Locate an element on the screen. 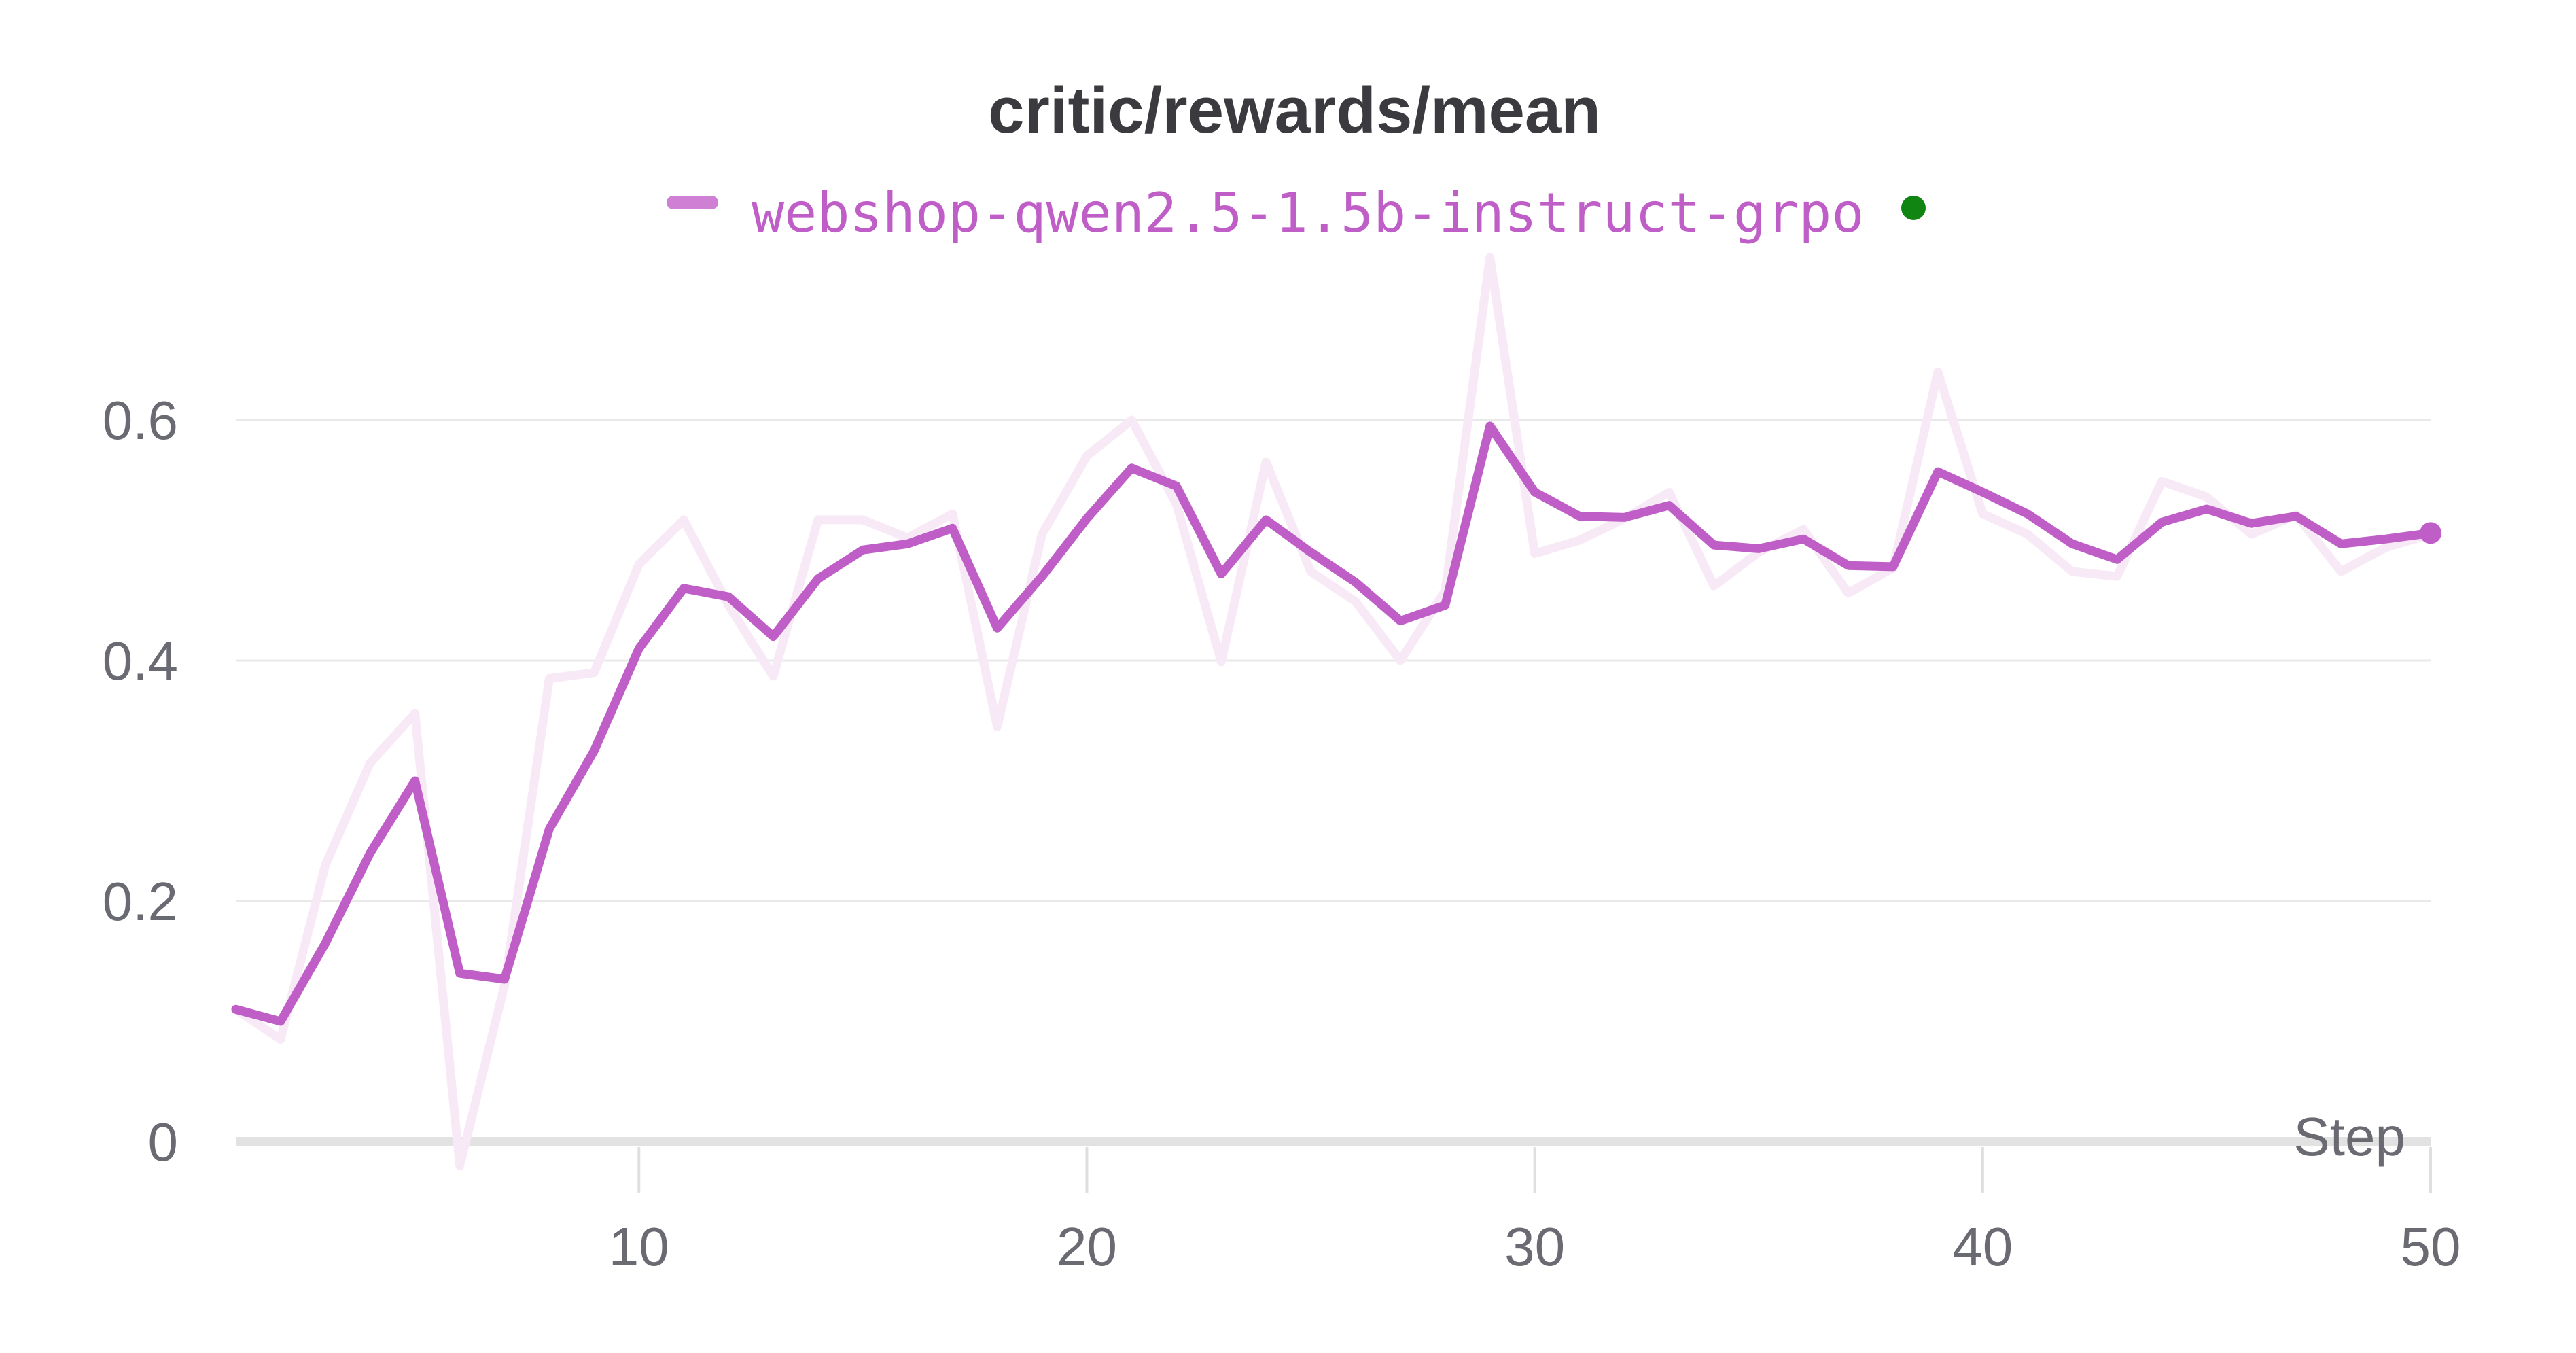 This screenshot has width=2576, height=1353. run-status-green-dot is located at coordinates (1913, 208).